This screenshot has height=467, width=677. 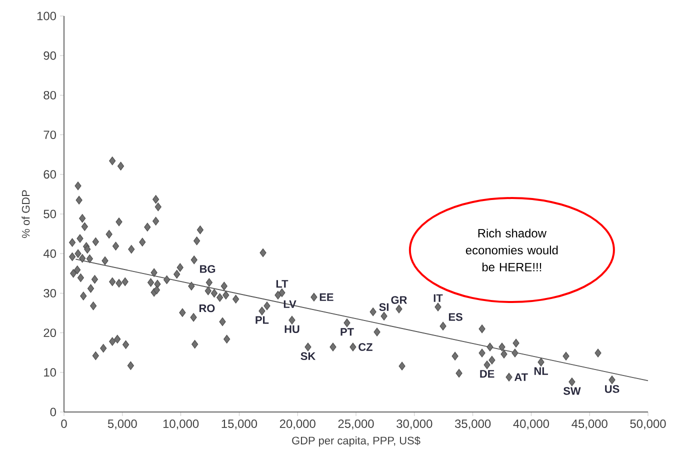 What do you see at coordinates (308, 356) in the screenshot?
I see `annotation: SK` at bounding box center [308, 356].